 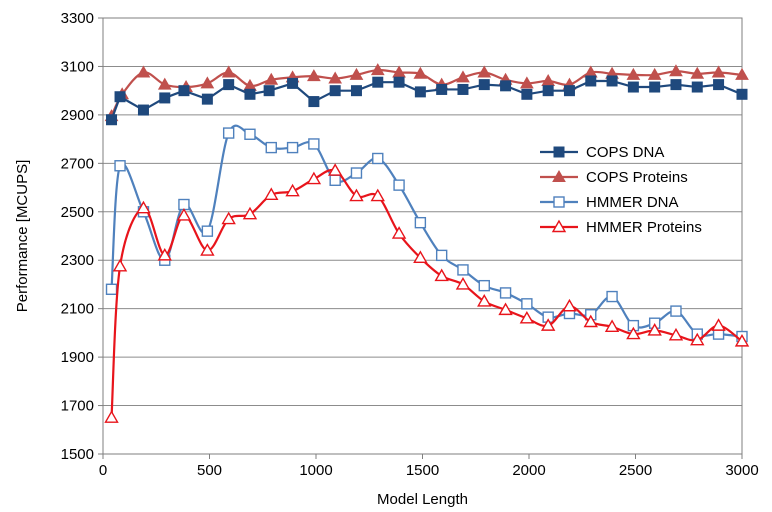 What do you see at coordinates (422, 499) in the screenshot?
I see `x-axis-title: Model Length` at bounding box center [422, 499].